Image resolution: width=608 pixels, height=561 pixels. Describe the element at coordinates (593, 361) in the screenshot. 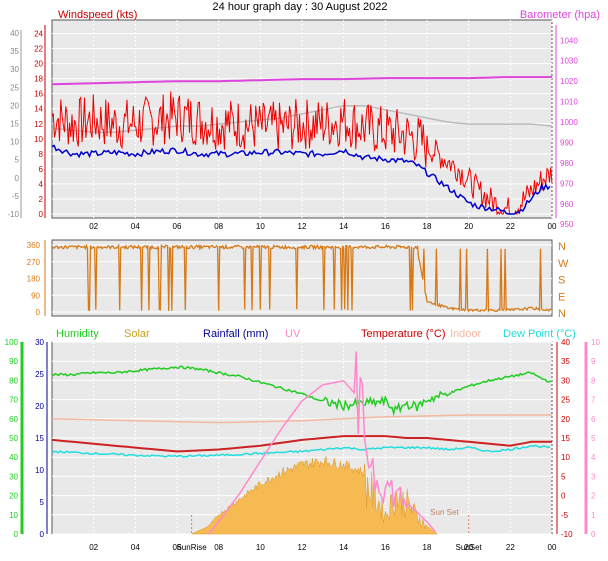

I see `uv-axis-tick-label: 9` at that location.